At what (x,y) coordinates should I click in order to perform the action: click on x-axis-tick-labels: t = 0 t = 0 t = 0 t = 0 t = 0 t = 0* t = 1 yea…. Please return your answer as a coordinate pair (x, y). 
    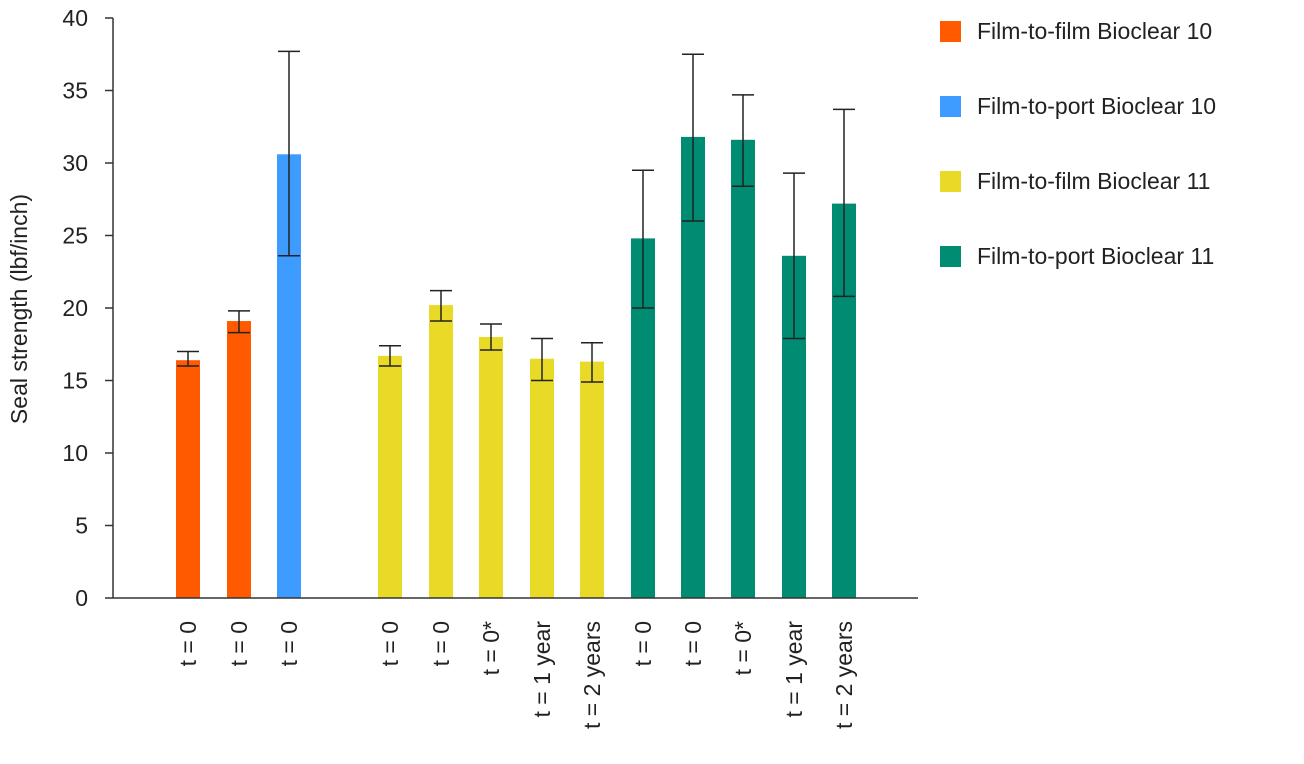
    Looking at the image, I should click on (516, 675).